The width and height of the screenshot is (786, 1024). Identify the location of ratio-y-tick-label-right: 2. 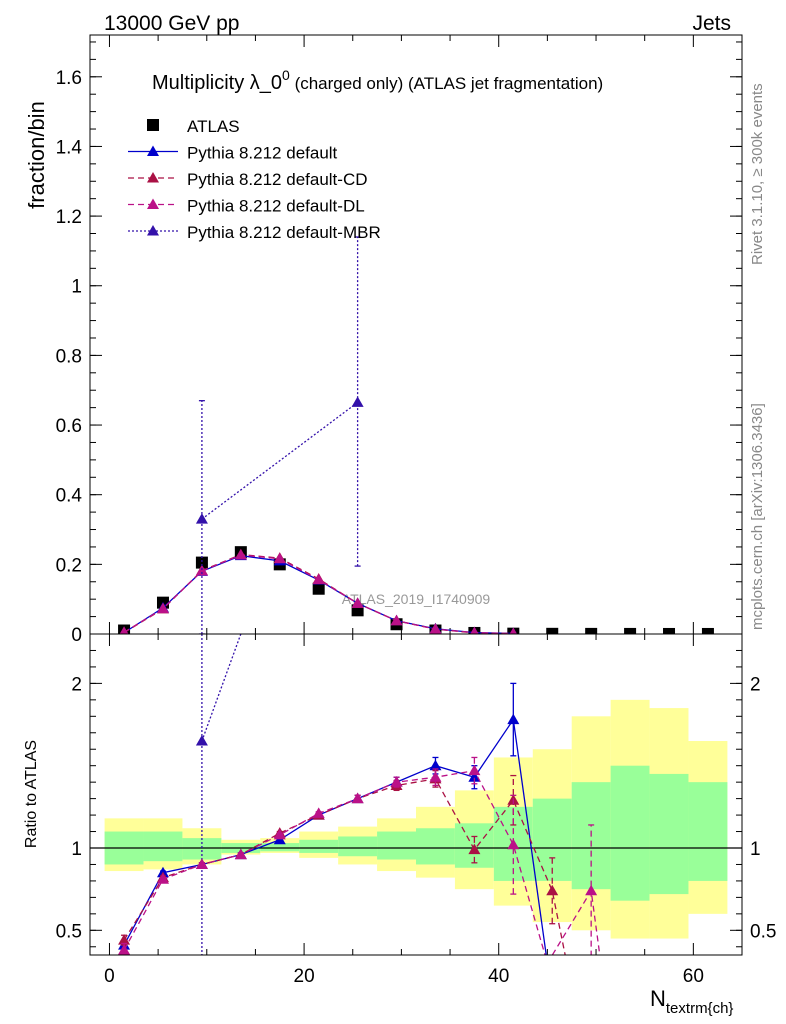
(755, 684).